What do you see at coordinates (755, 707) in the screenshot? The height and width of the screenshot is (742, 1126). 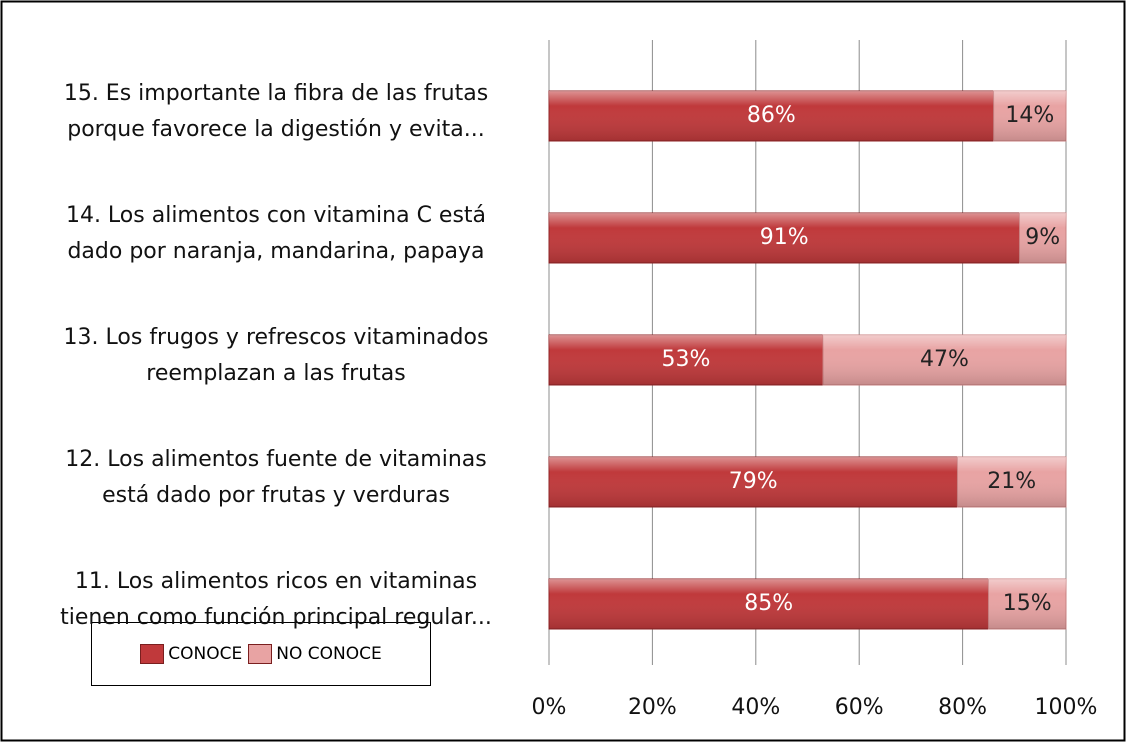 I see `x-tick-label: 40%` at bounding box center [755, 707].